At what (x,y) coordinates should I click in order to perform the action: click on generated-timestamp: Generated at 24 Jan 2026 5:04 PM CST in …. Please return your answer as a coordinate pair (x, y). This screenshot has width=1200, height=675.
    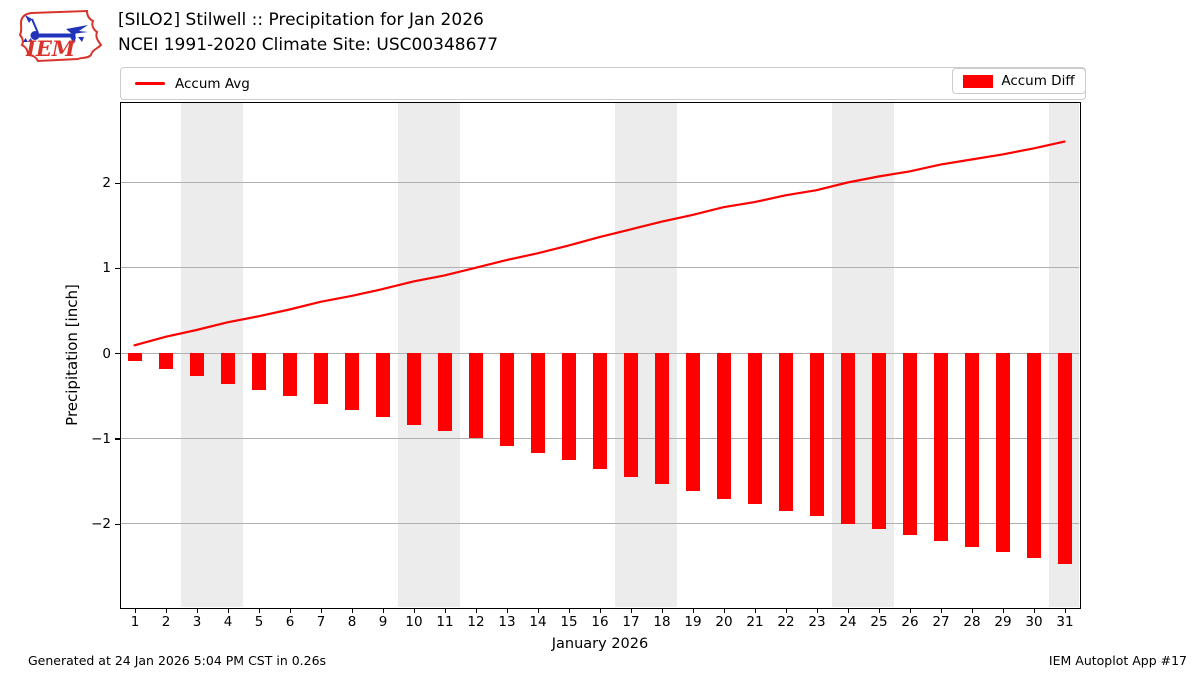
    Looking at the image, I should click on (177, 660).